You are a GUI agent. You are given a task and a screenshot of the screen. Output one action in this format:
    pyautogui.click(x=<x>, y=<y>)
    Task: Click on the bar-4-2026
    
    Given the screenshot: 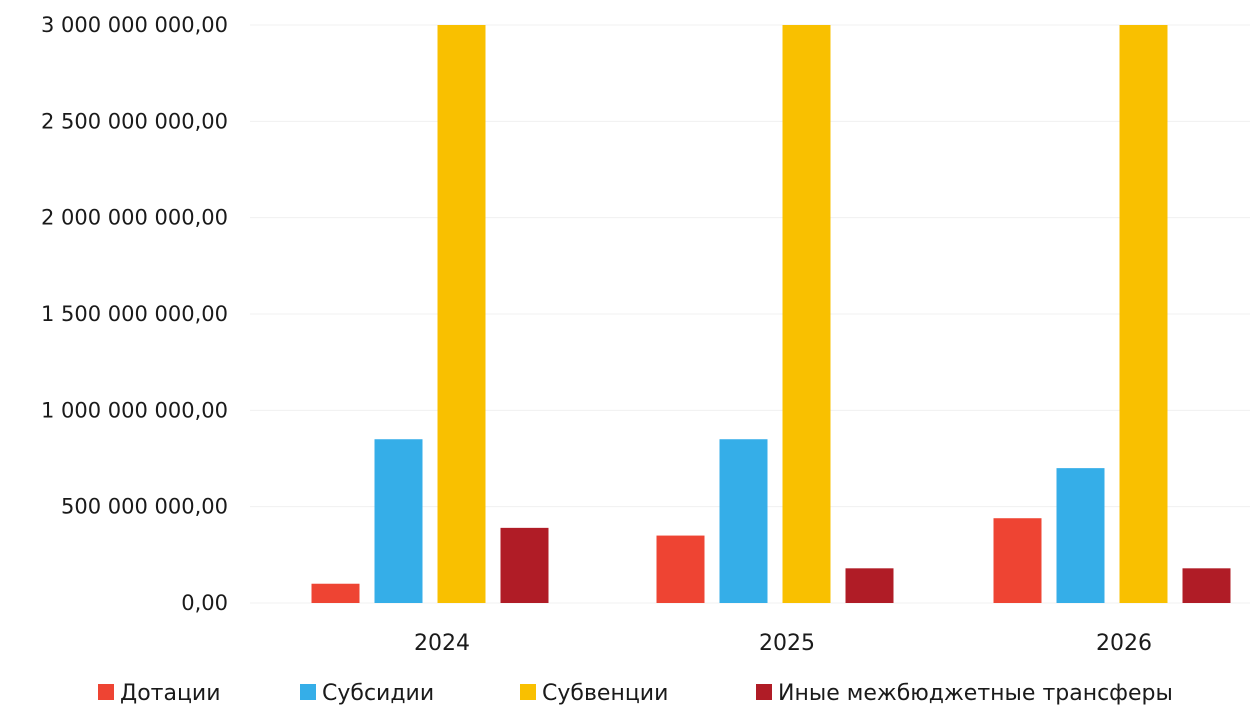 What is the action you would take?
    pyautogui.click(x=1206, y=585)
    